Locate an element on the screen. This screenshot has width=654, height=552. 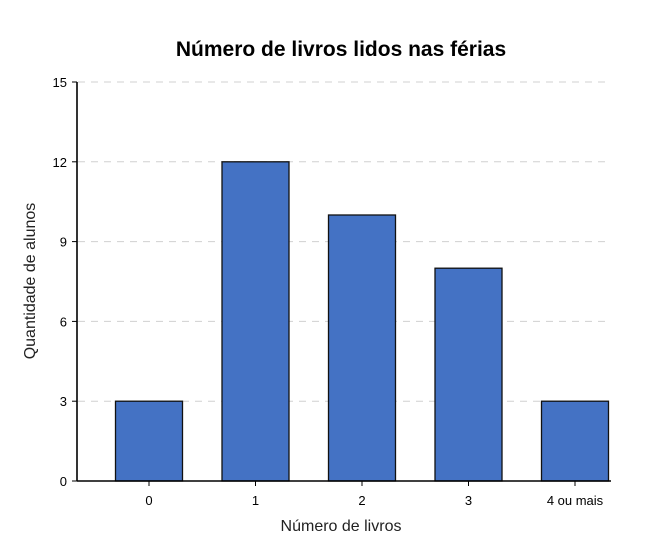
x-tick-label: 3 is located at coordinates (468, 500).